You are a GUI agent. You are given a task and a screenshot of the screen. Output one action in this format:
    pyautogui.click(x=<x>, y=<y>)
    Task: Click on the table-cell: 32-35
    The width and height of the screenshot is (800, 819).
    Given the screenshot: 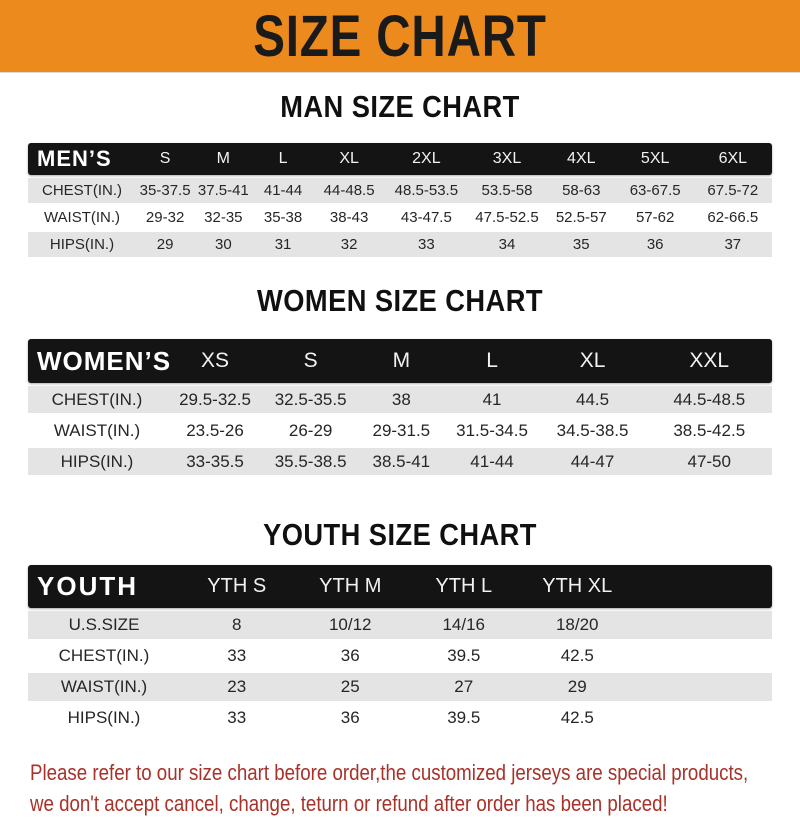 What is the action you would take?
    pyautogui.click(x=223, y=217)
    